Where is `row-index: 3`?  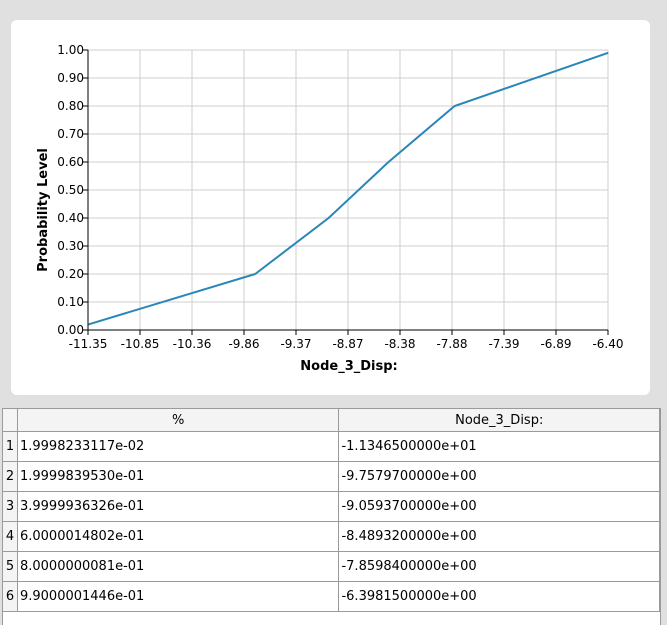 row-index: 3 is located at coordinates (10, 507).